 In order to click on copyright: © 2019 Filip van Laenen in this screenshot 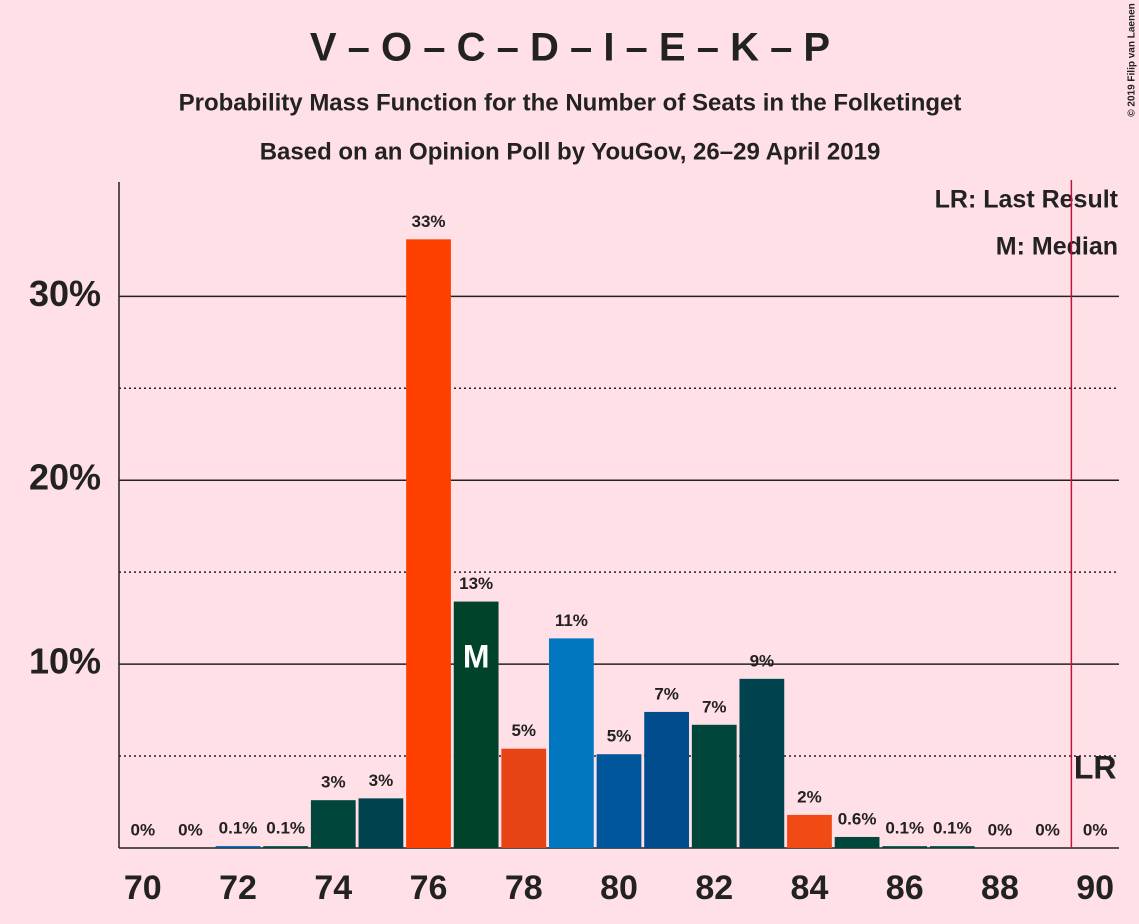, I will do `click(1132, 60)`.